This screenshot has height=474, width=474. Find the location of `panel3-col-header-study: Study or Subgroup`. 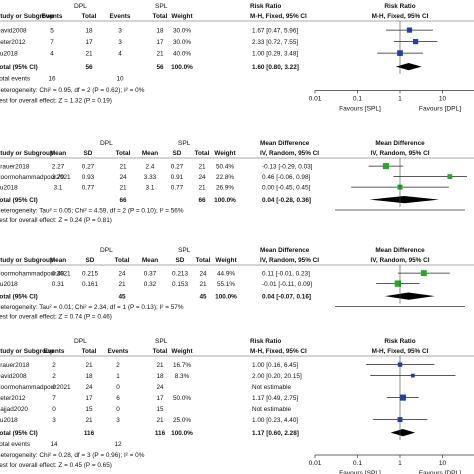

panel3-col-header-study: Study or Subgroup is located at coordinates (27, 260).